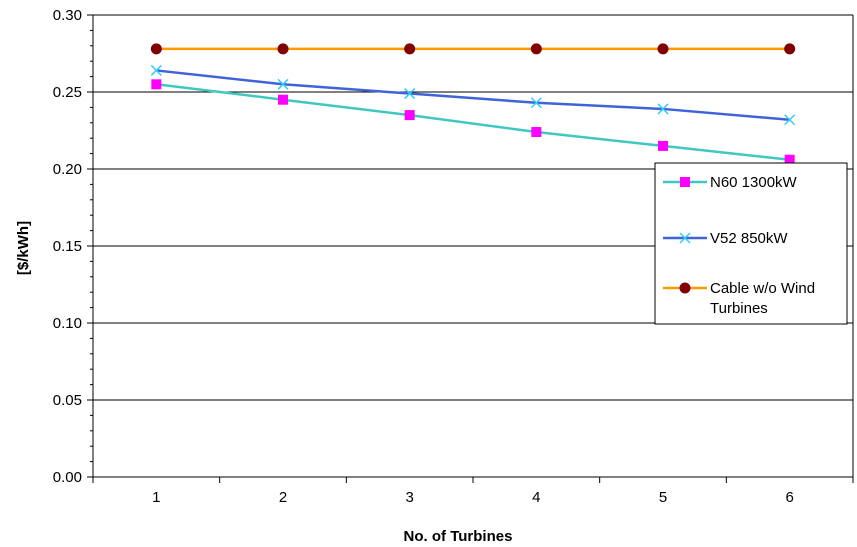 Image resolution: width=857 pixels, height=547 pixels. Describe the element at coordinates (754, 182) in the screenshot. I see `legend-label: N60 1300kW` at that location.